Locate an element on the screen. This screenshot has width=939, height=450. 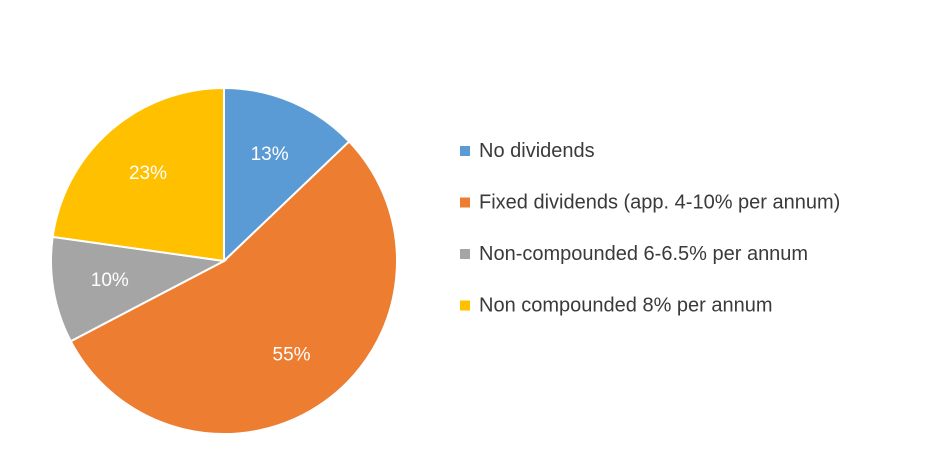
legend-item-1: No dividends is located at coordinates (527, 151).